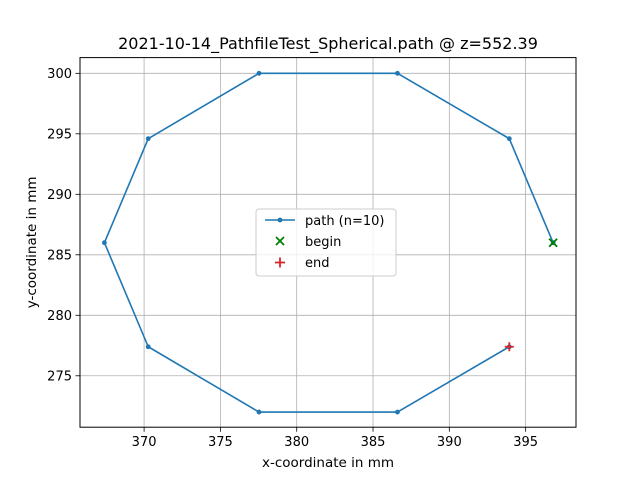  I want to click on y-axis-label: y-coordinate in mm, so click(32, 242).